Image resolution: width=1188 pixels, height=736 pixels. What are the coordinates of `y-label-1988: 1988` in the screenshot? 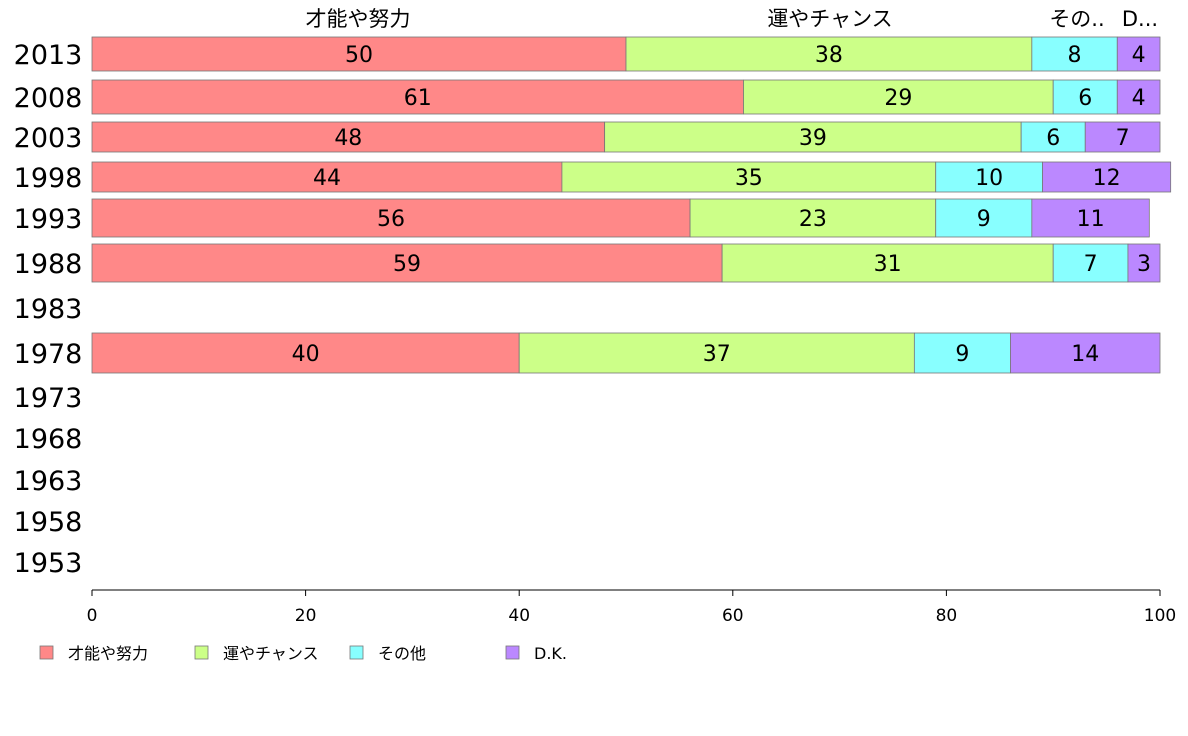 It's located at (48, 264).